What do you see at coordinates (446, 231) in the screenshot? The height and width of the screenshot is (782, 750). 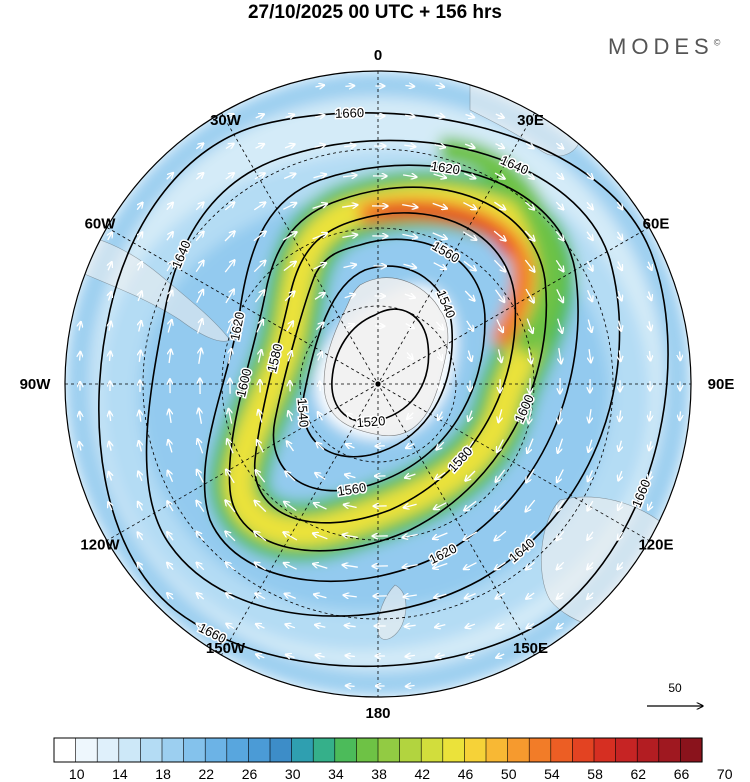 I see `jet-core-red` at bounding box center [446, 231].